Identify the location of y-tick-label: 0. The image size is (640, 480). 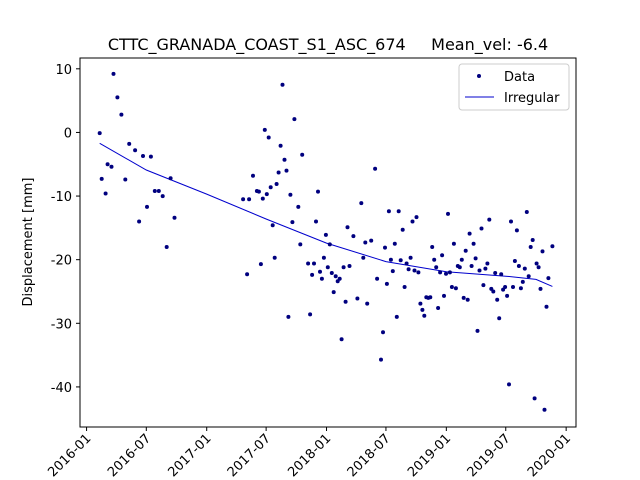
(68, 133).